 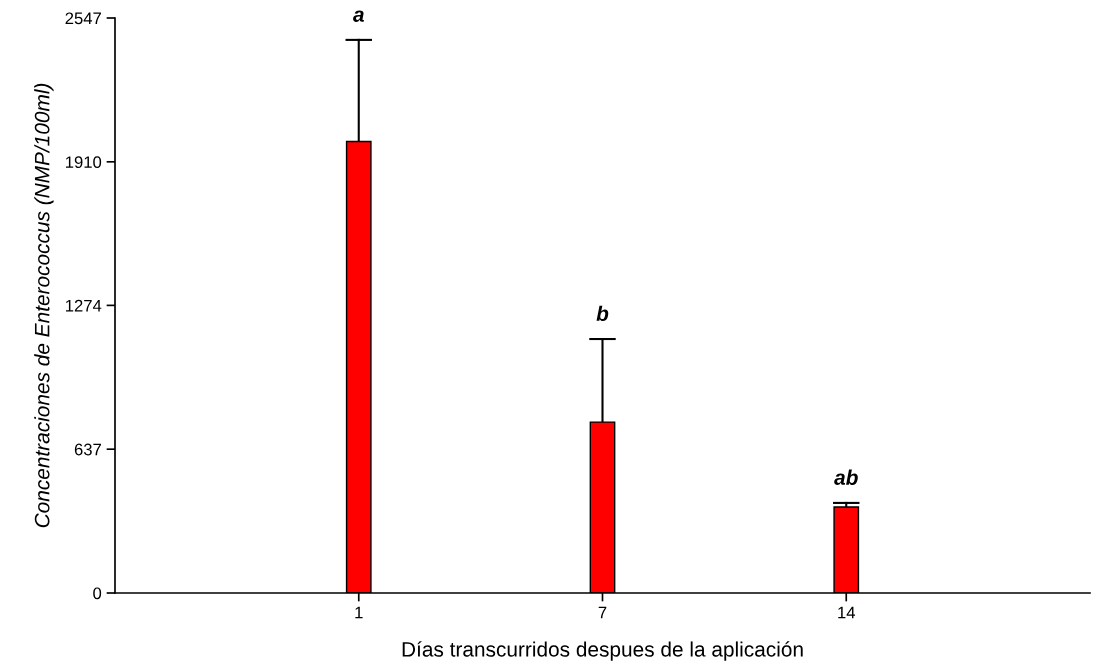 I want to click on x-tick-label: 1, so click(x=359, y=612).